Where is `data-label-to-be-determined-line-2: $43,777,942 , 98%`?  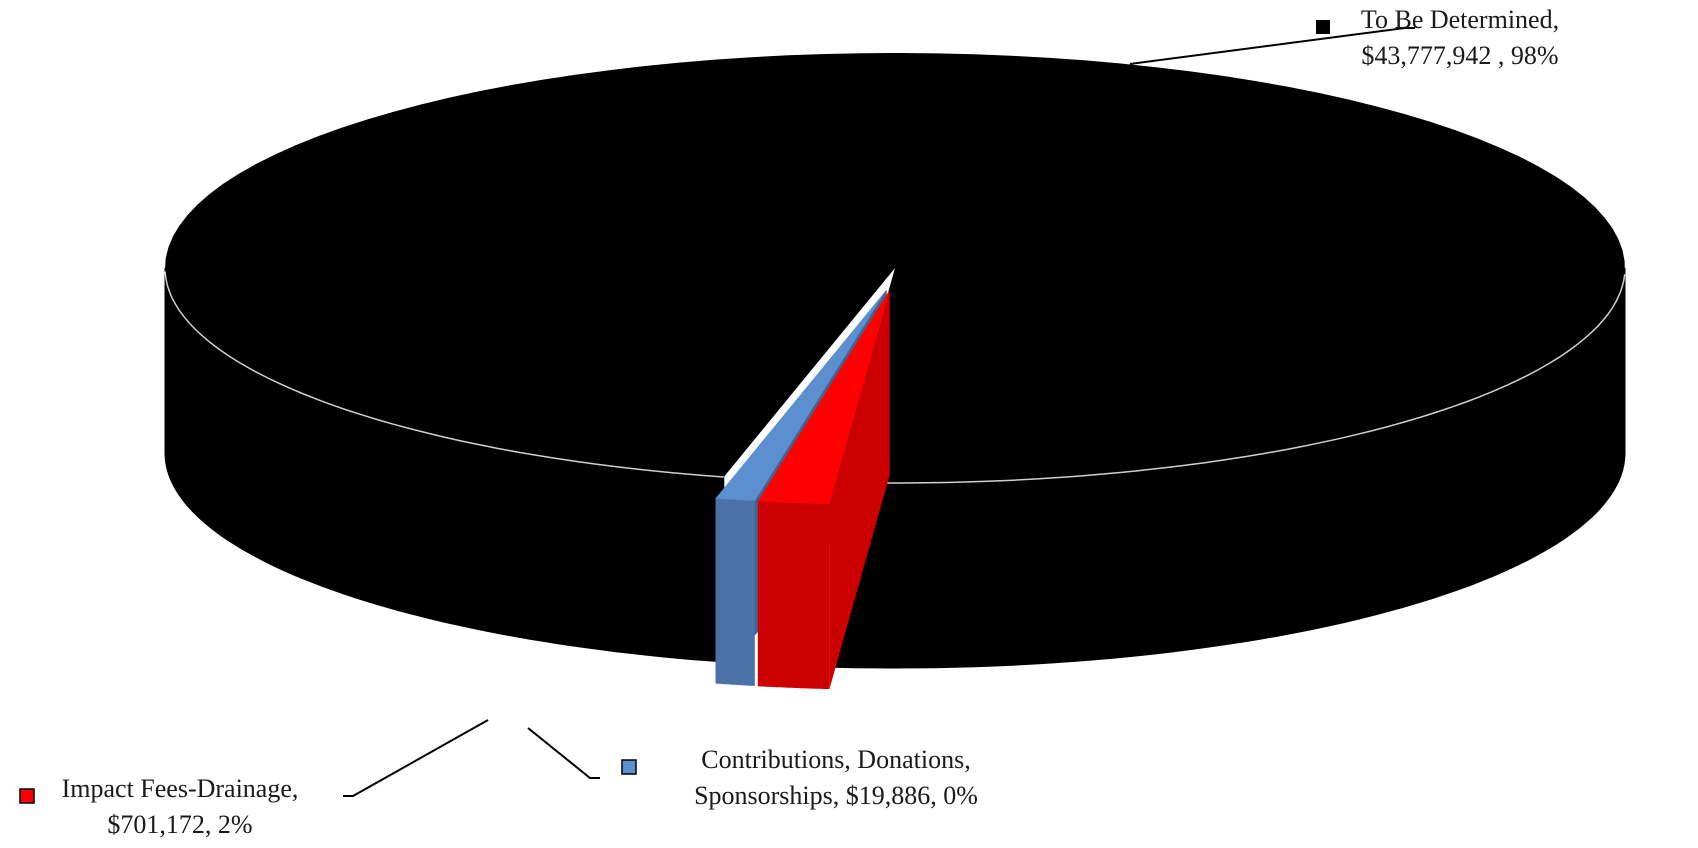
data-label-to-be-determined-line-2: $43,777,942 , 98% is located at coordinates (1459, 55).